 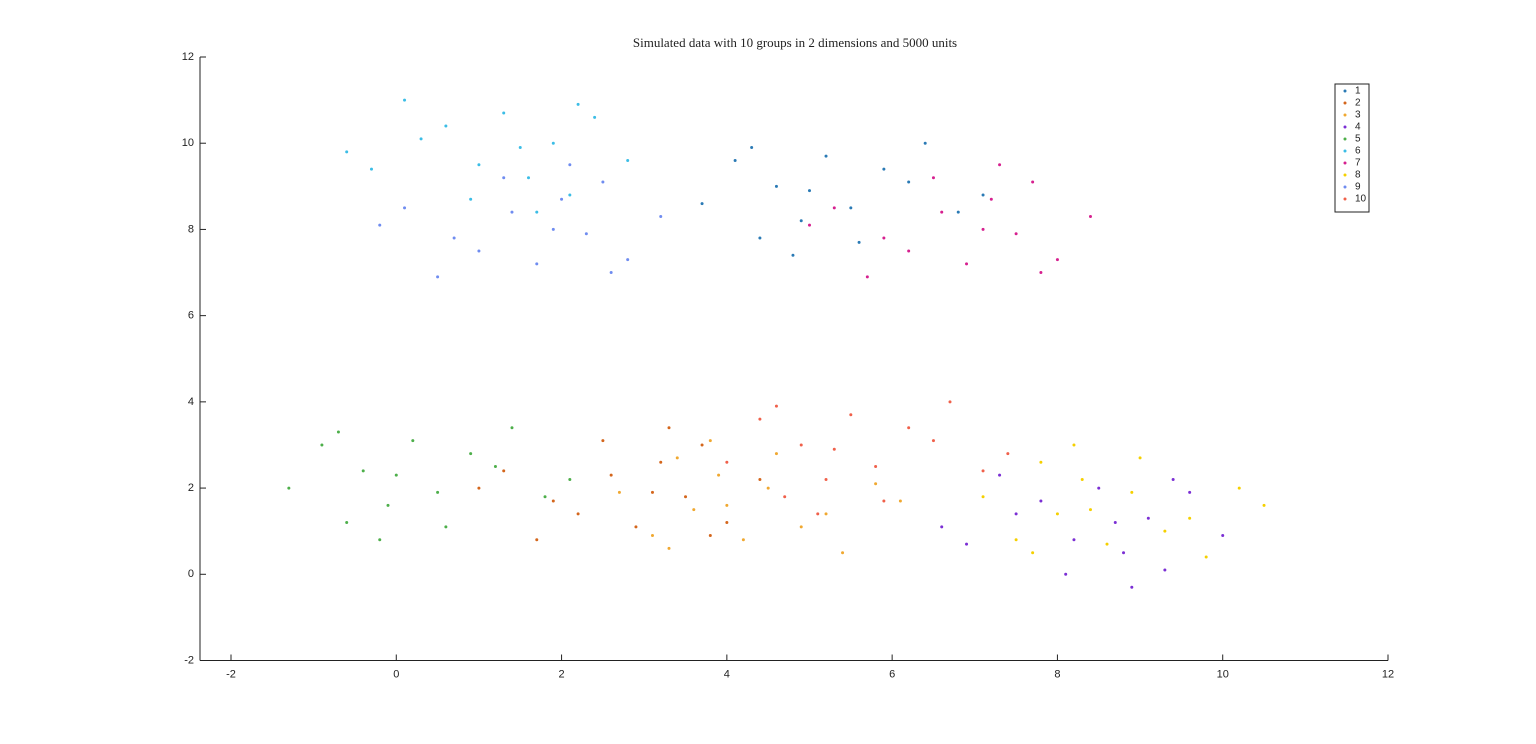 I want to click on x-tick-label: 2, so click(x=562, y=674).